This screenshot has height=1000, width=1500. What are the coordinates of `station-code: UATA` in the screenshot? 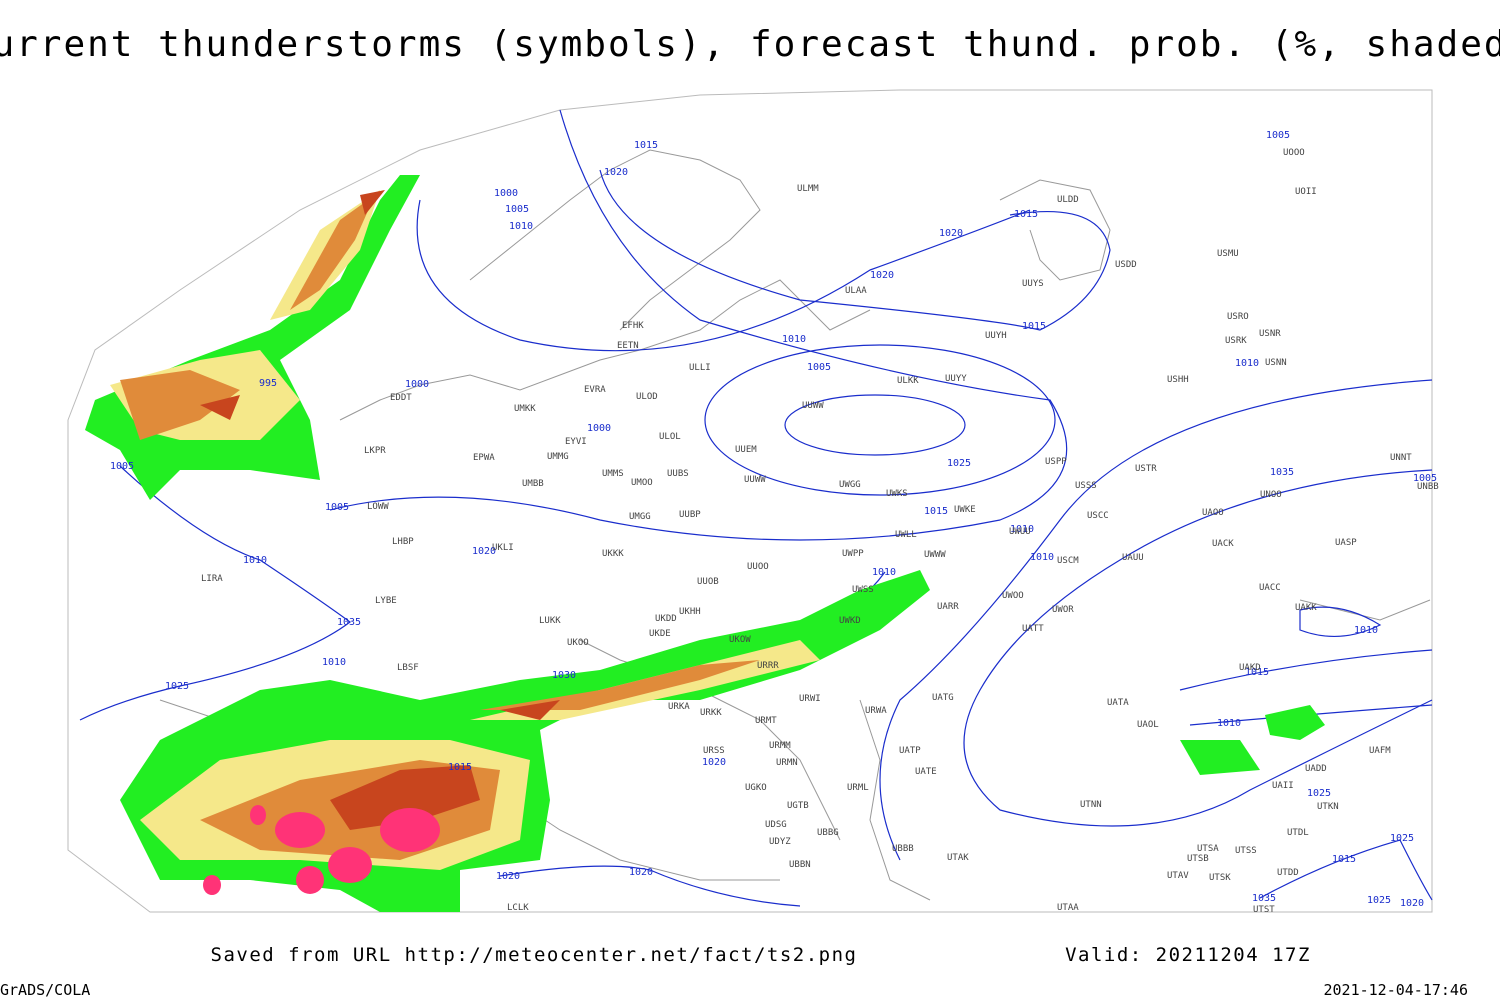 It's located at (1118, 703).